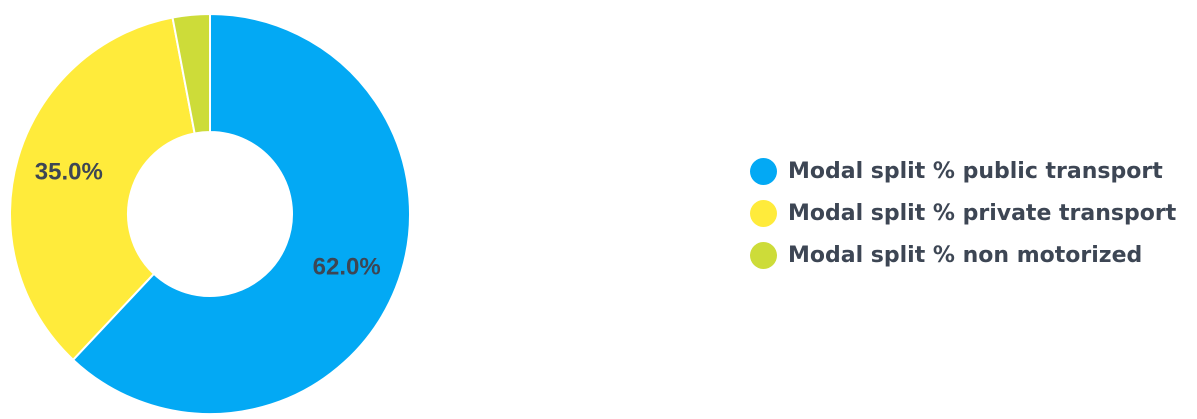 The width and height of the screenshot is (1197, 419). I want to click on data-label-private-transport: 35.0%, so click(69, 171).